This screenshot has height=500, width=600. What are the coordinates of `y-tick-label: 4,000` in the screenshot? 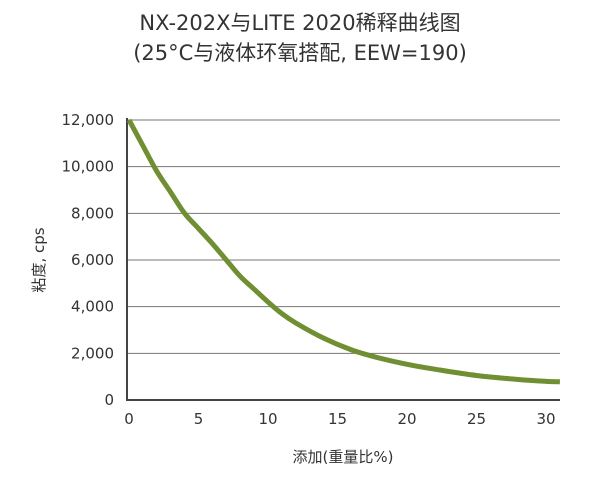 It's located at (92, 307).